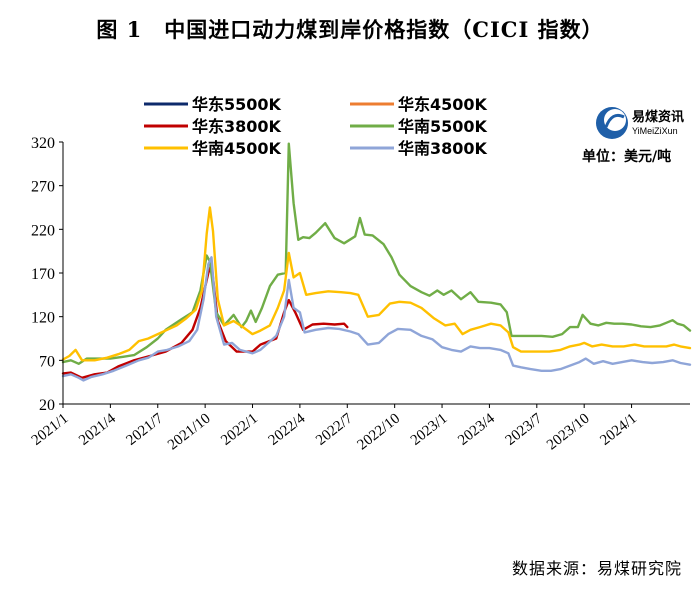  Describe the element at coordinates (47, 405) in the screenshot. I see `y-tick-label: 20` at that location.